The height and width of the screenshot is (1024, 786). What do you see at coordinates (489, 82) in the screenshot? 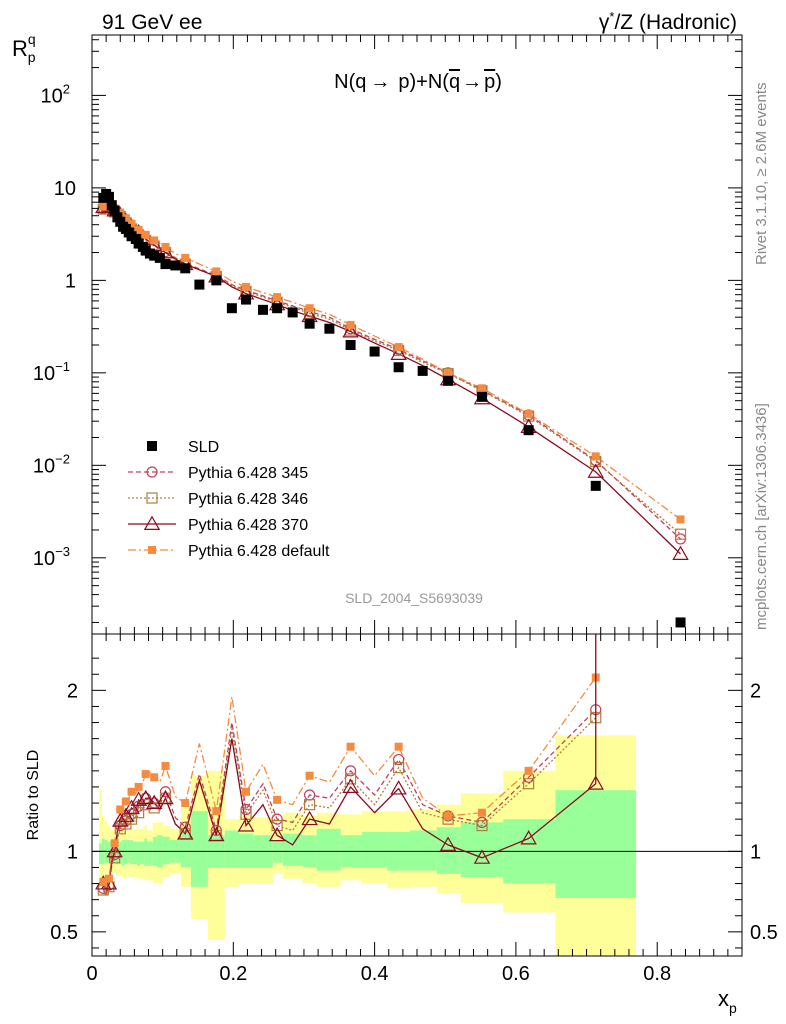
I see `title-pbar: p` at bounding box center [489, 82].